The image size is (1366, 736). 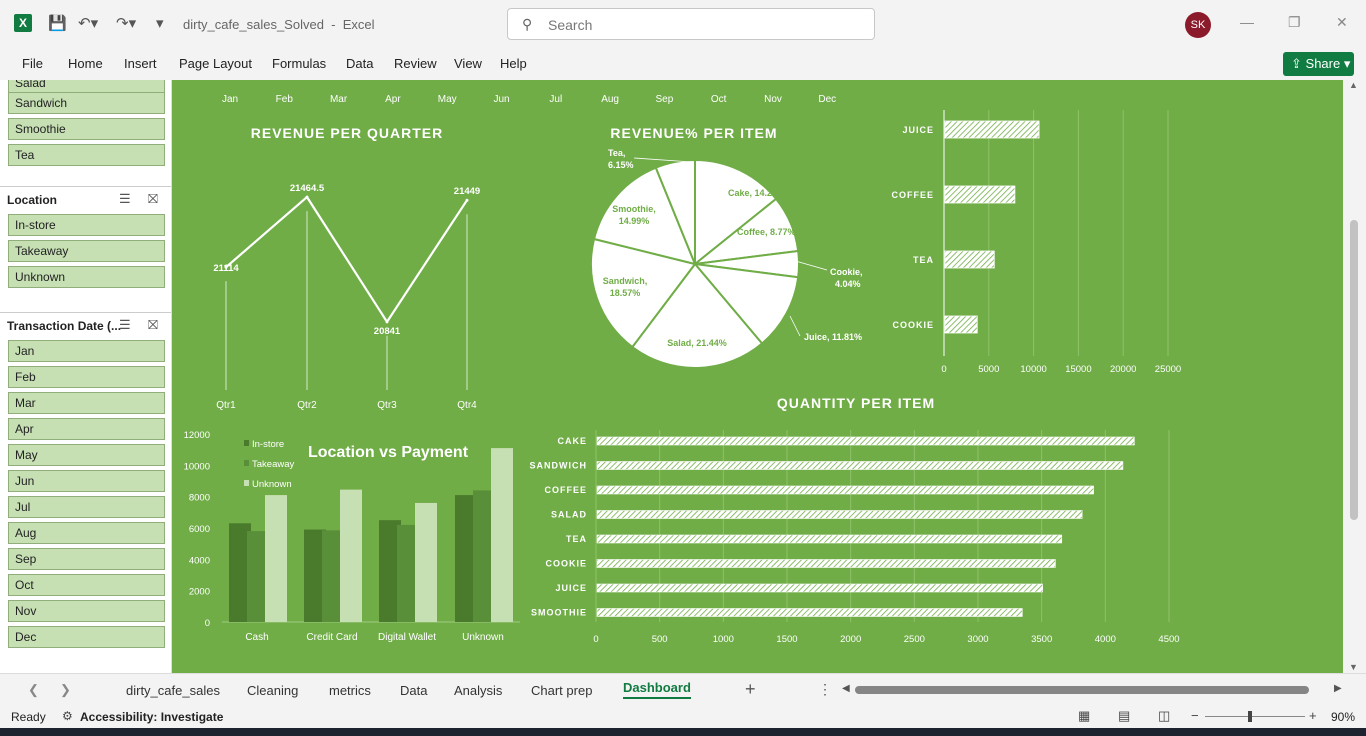 I want to click on slicer-month-apr: Apr, so click(x=86, y=429).